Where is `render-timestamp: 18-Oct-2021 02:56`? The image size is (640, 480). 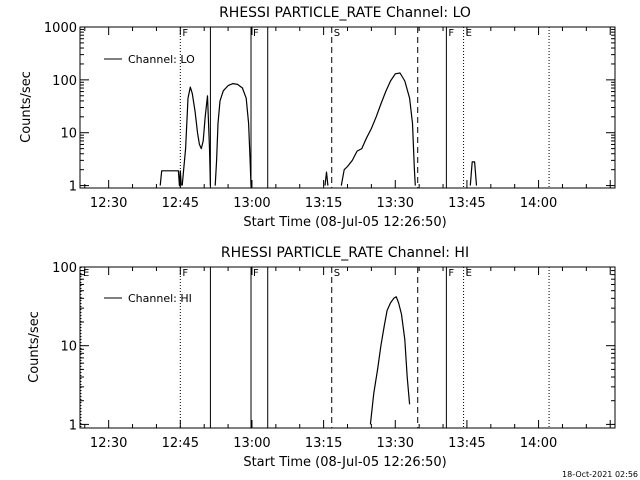
render-timestamp: 18-Oct-2021 02:56 is located at coordinates (600, 474).